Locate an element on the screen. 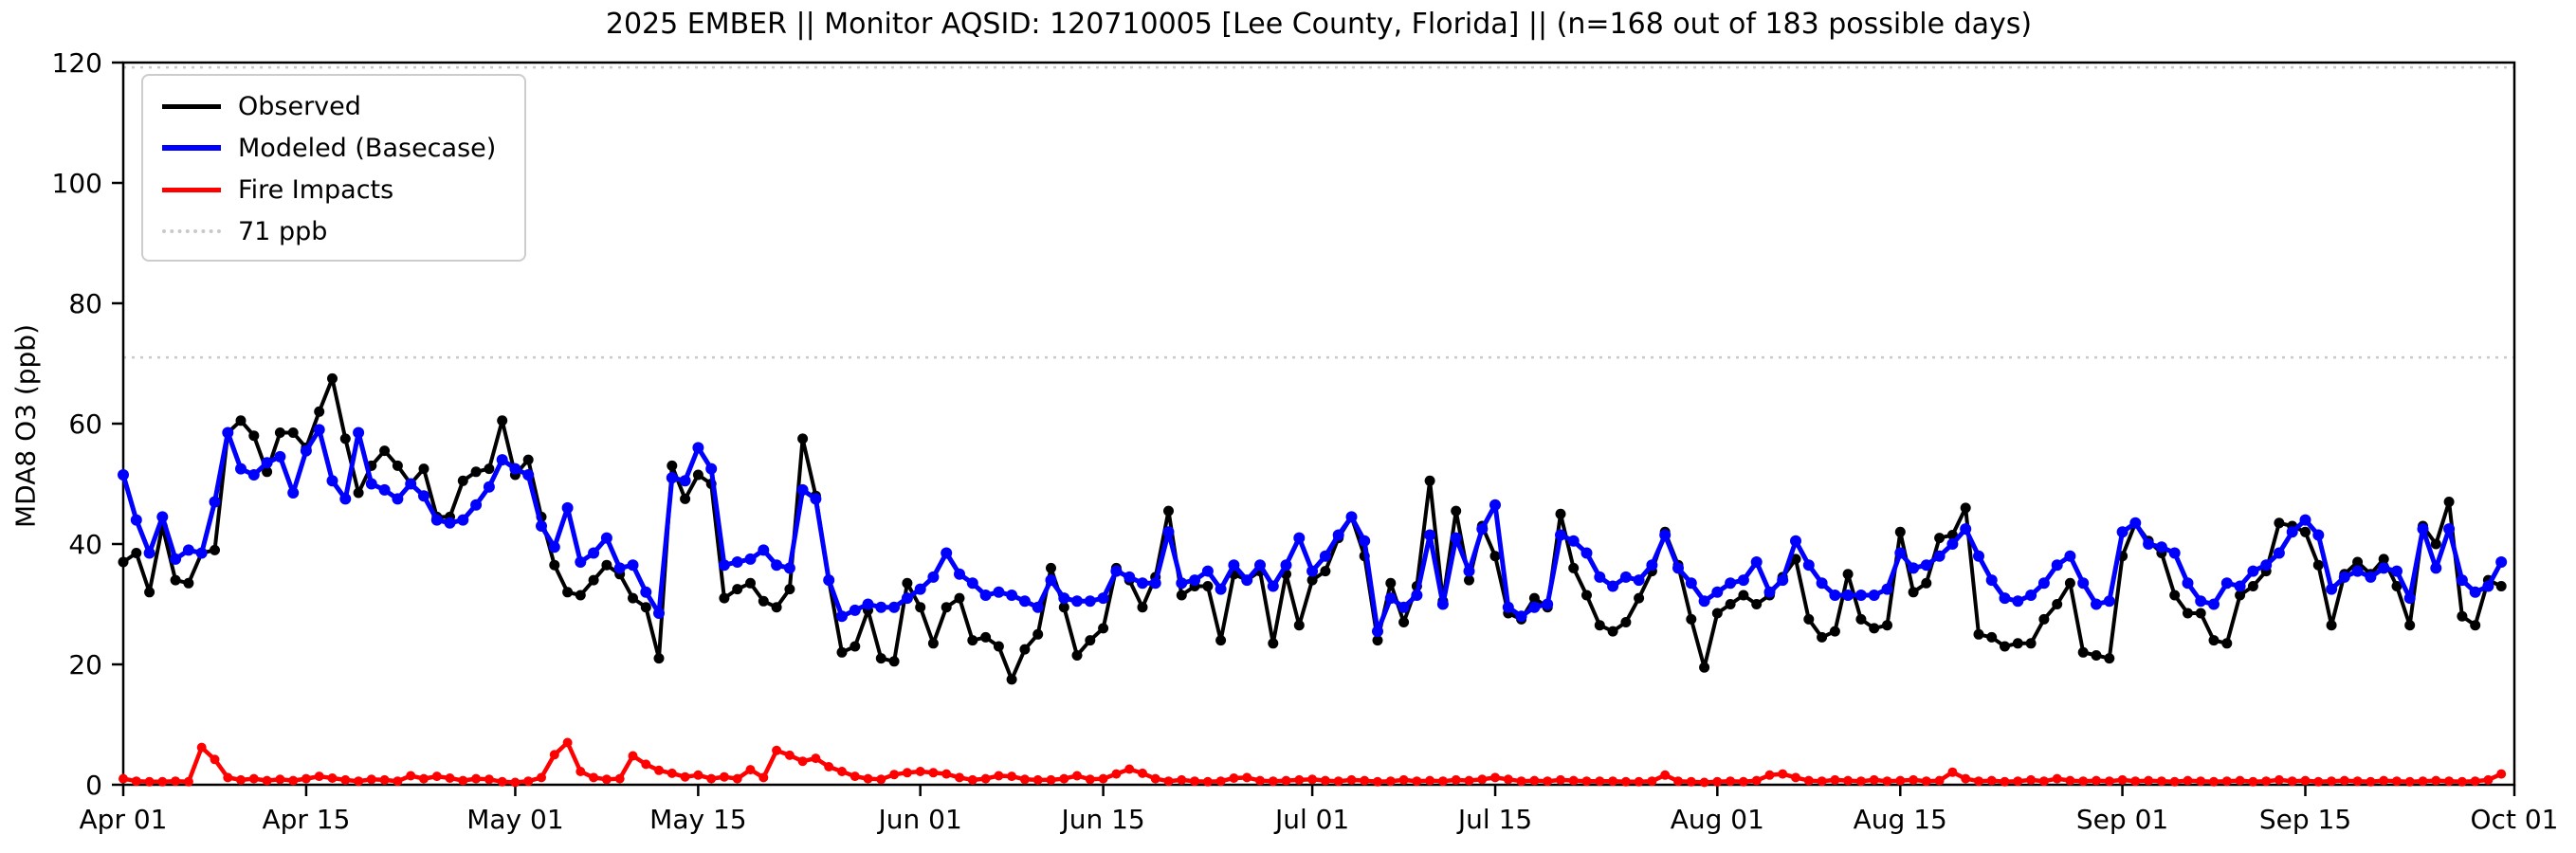 This screenshot has height=853, width=2576. x-tick-label: Jul 01 is located at coordinates (1311, 819).